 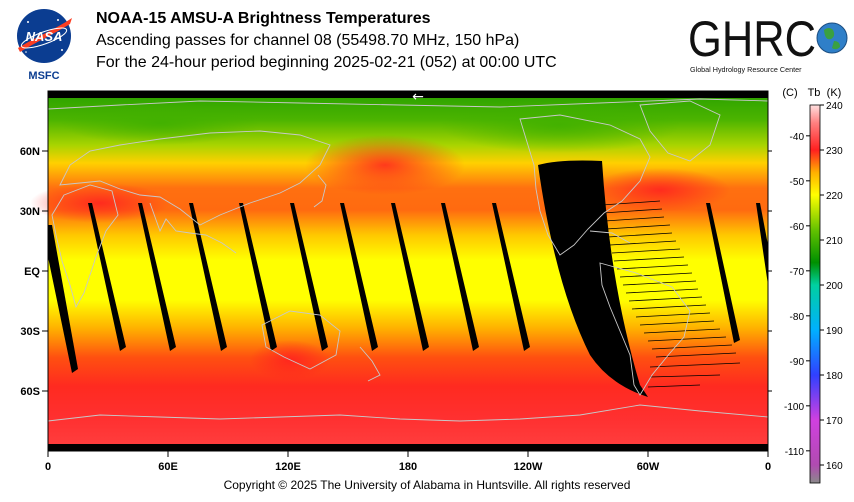 What do you see at coordinates (834, 376) in the screenshot?
I see `kelvin-label: 180` at bounding box center [834, 376].